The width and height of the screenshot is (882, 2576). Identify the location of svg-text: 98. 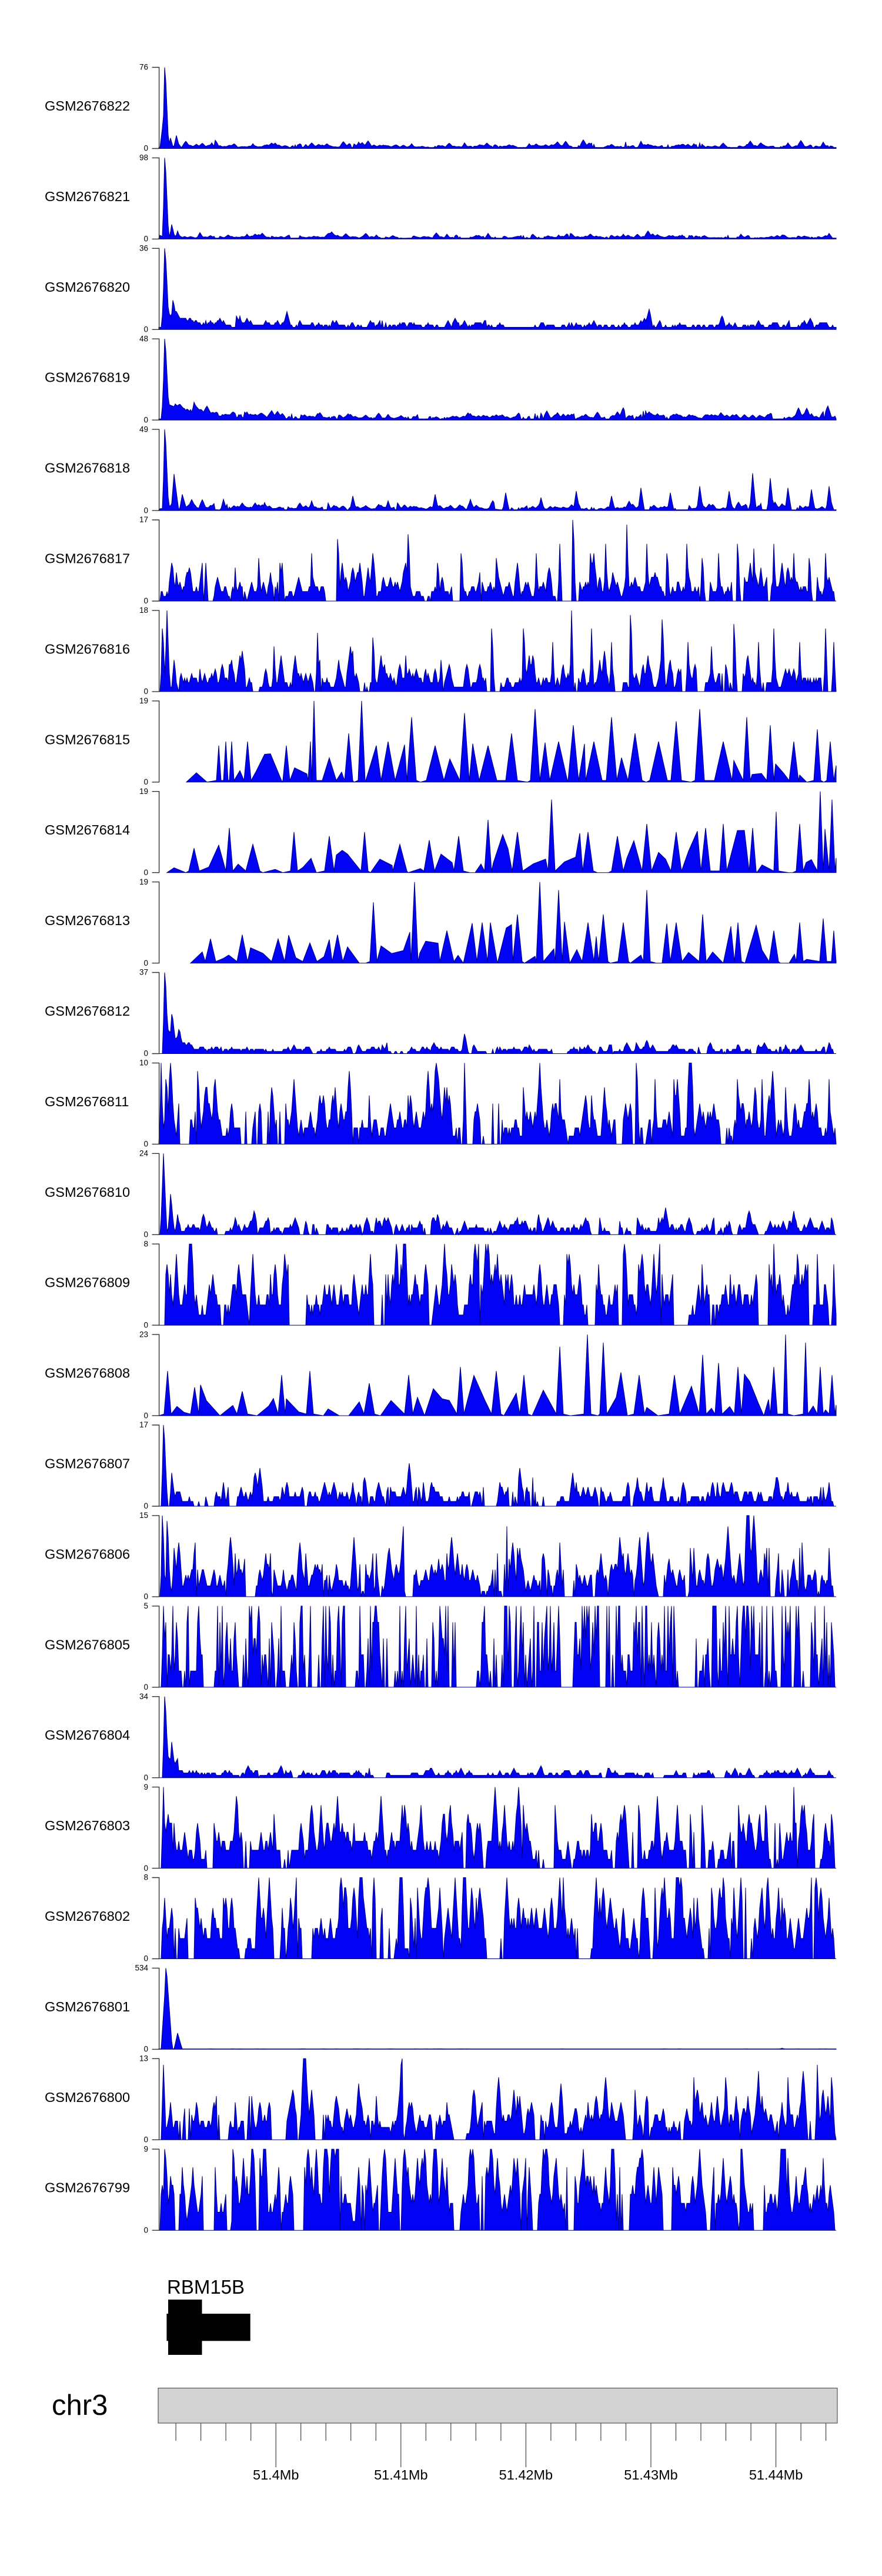
(143, 158).